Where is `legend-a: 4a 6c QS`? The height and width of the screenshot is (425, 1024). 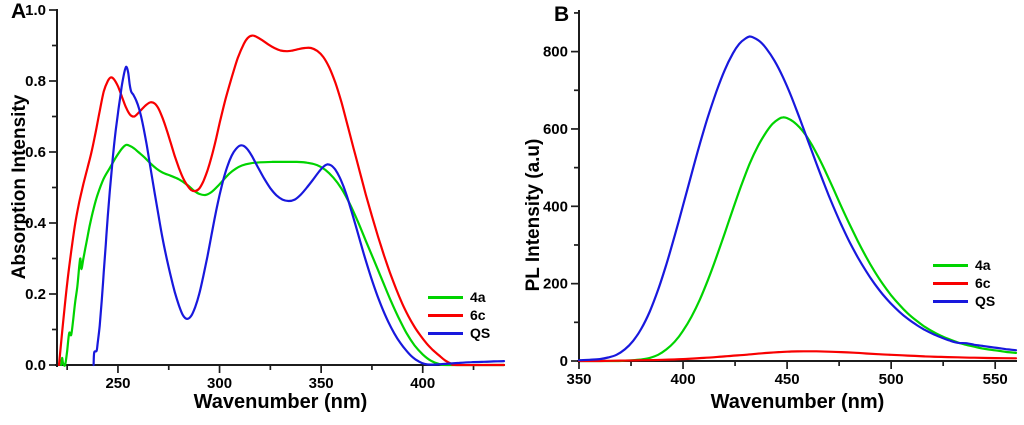
legend-a: 4a 6c QS is located at coordinates (459, 315).